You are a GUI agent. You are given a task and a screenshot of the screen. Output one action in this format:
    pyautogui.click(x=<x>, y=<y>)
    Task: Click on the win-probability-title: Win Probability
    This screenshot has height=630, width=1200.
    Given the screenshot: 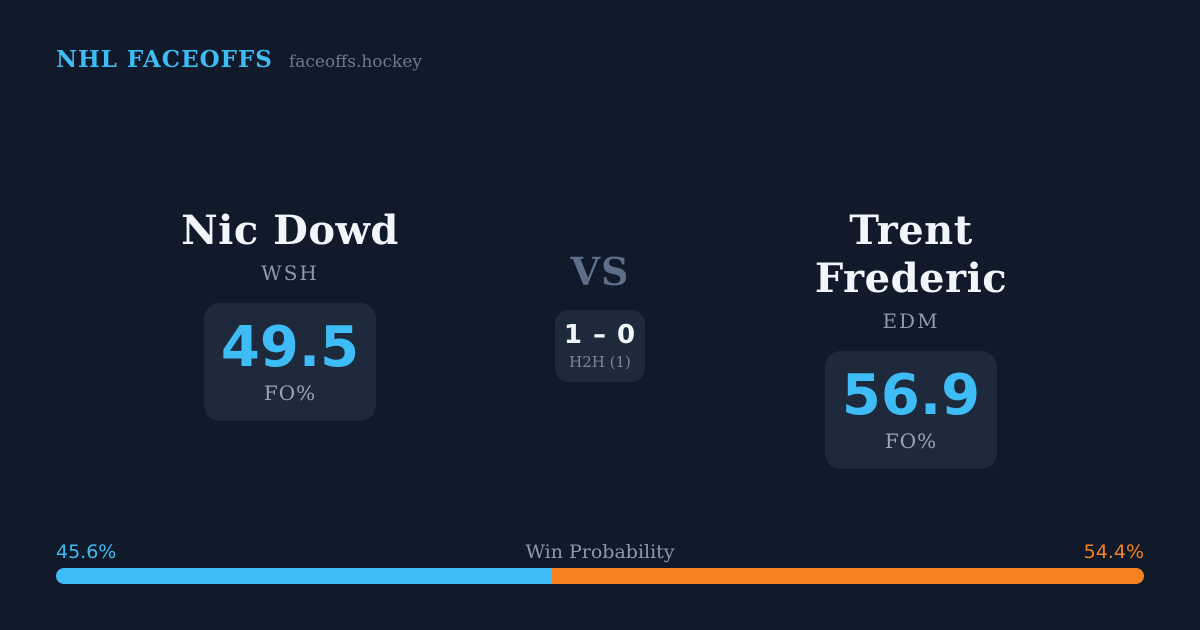 What is the action you would take?
    pyautogui.click(x=600, y=552)
    